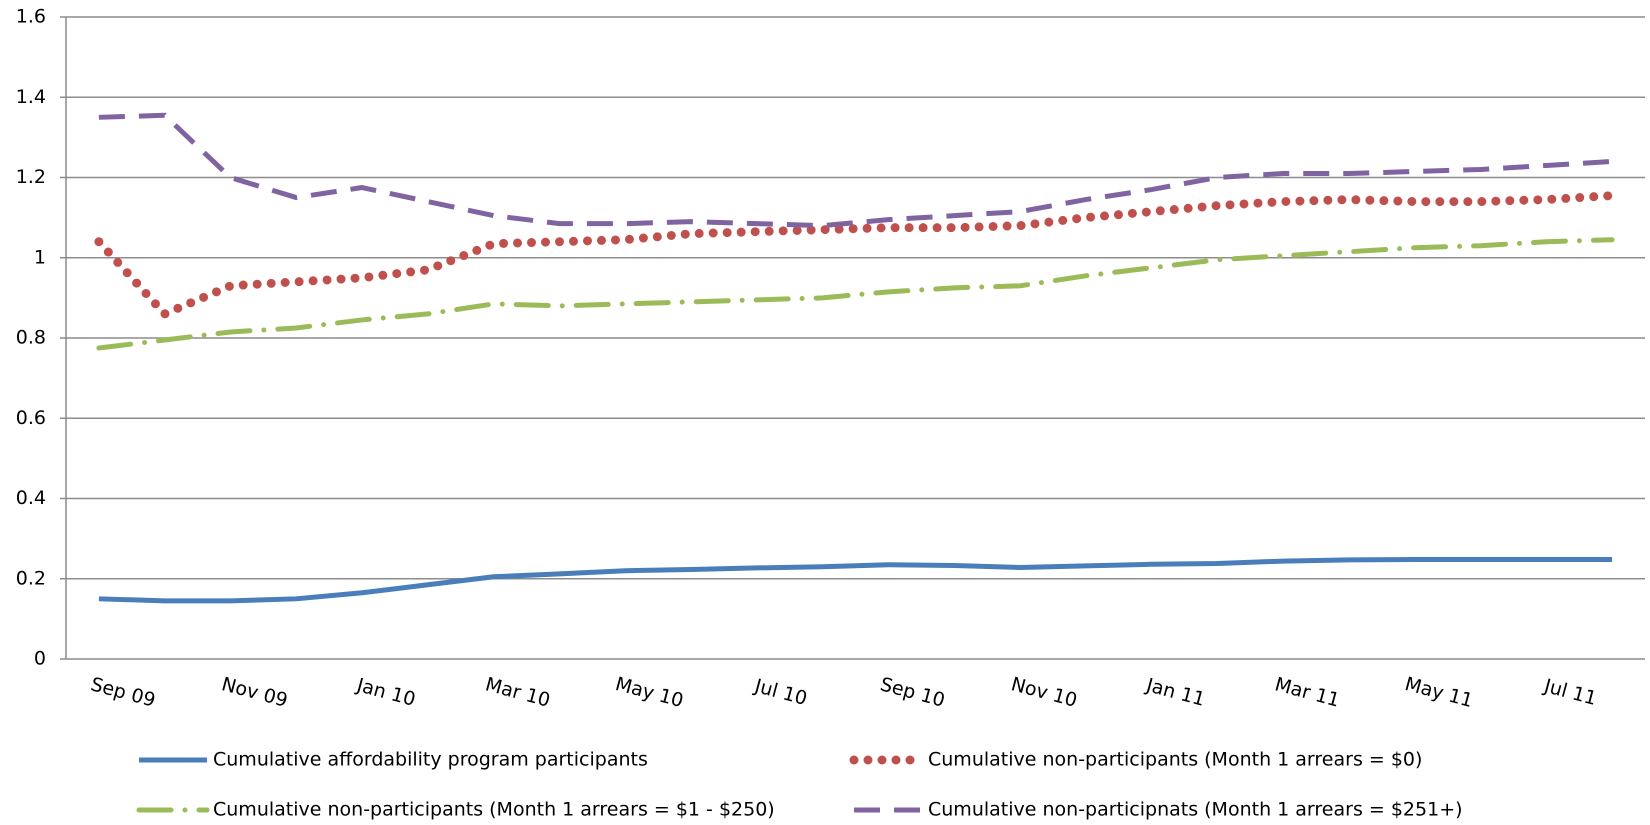 This screenshot has width=1650, height=825. What do you see at coordinates (386, 692) in the screenshot?
I see `x-tick-label: Jan 10` at bounding box center [386, 692].